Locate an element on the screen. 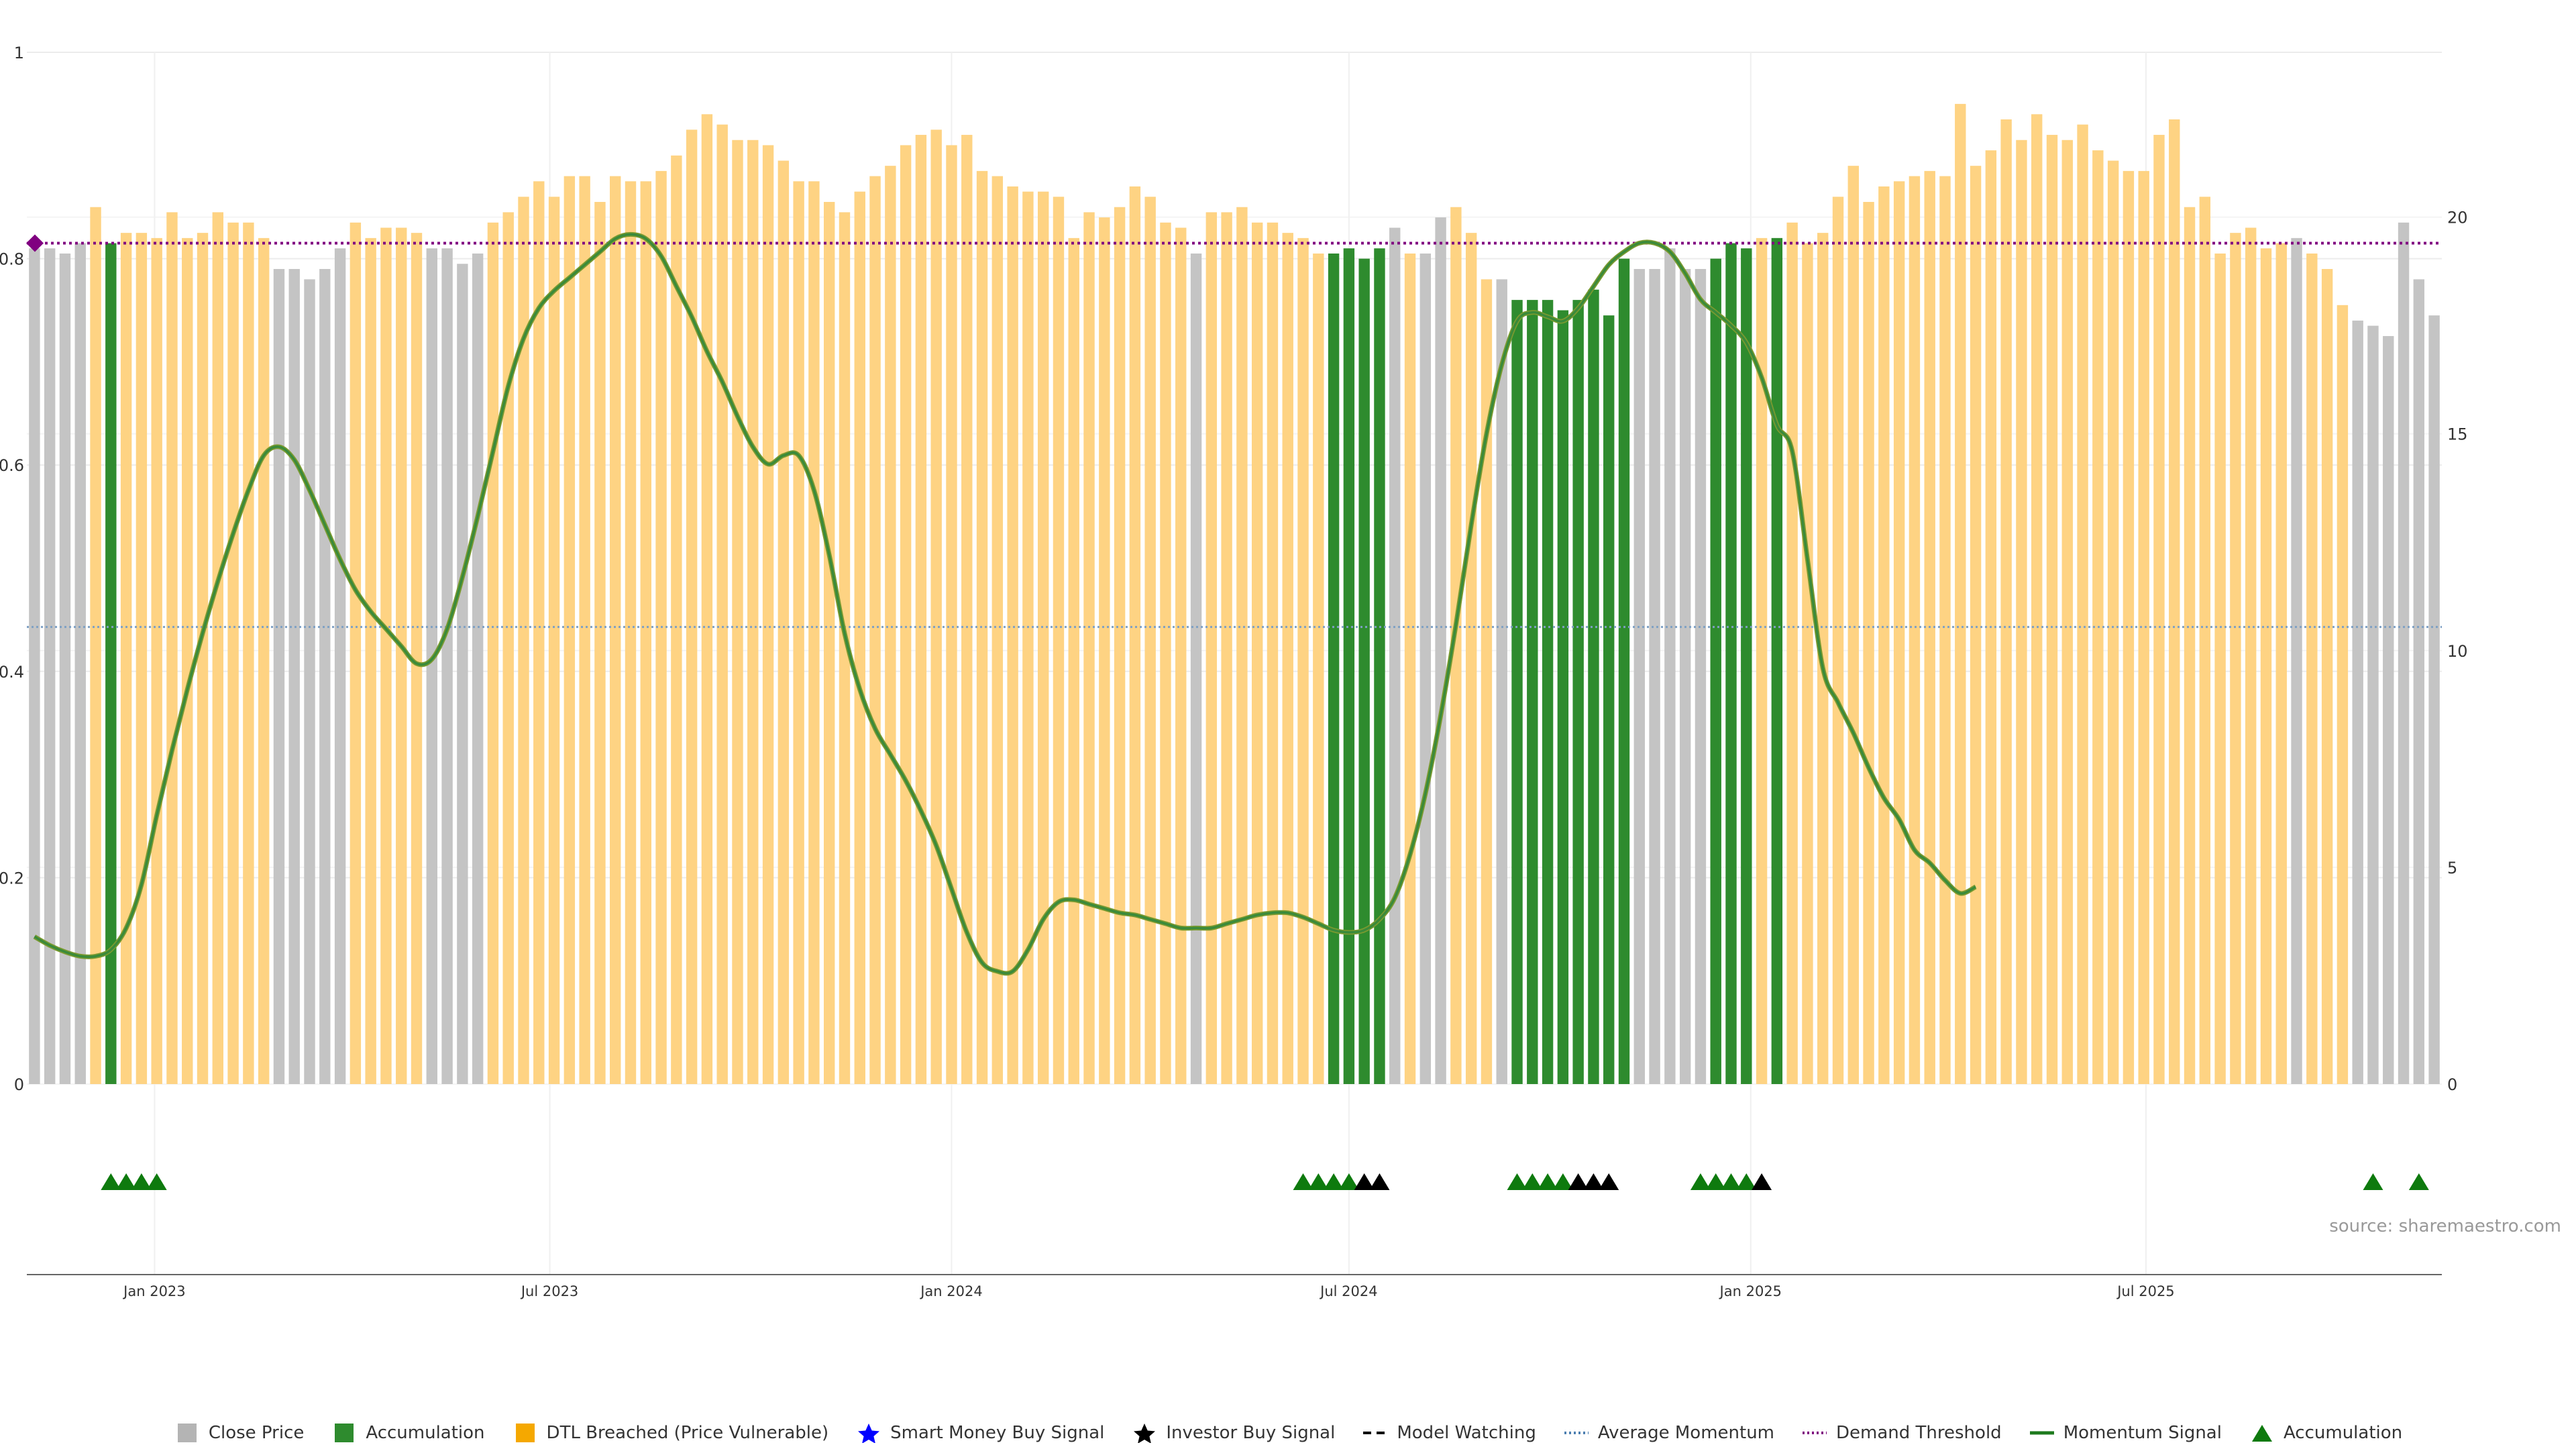  legend-label: Momentum Signal is located at coordinates (2142, 1433).